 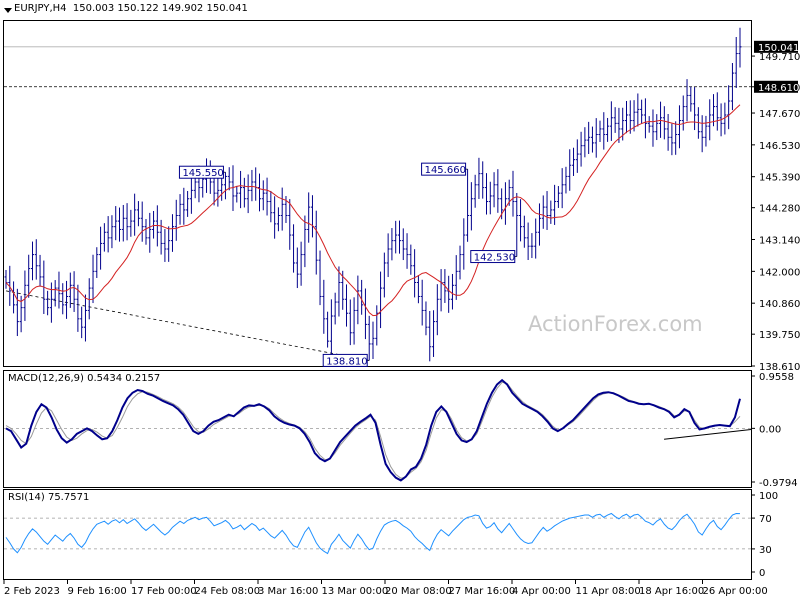 I want to click on rsi-line, so click(x=373, y=533).